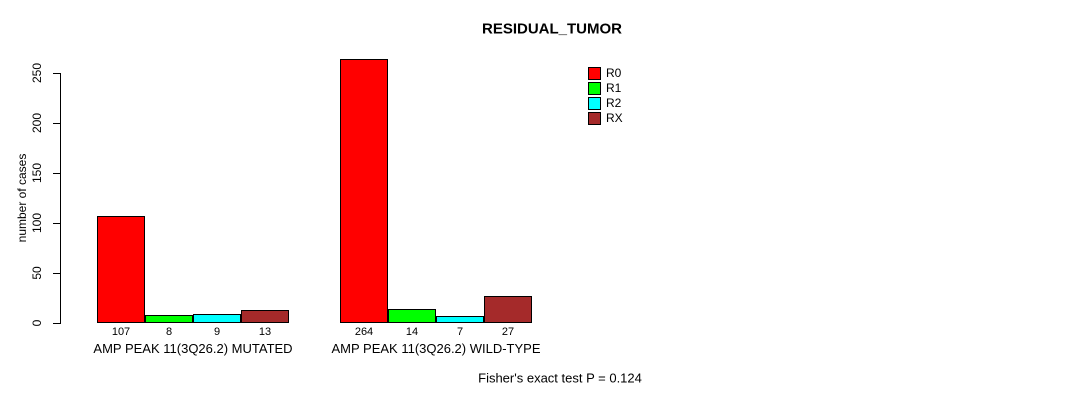  Describe the element at coordinates (436, 348) in the screenshot. I see `x-category-label: AMP PEAK 11(3Q26.2) WILD-TYPE` at that location.